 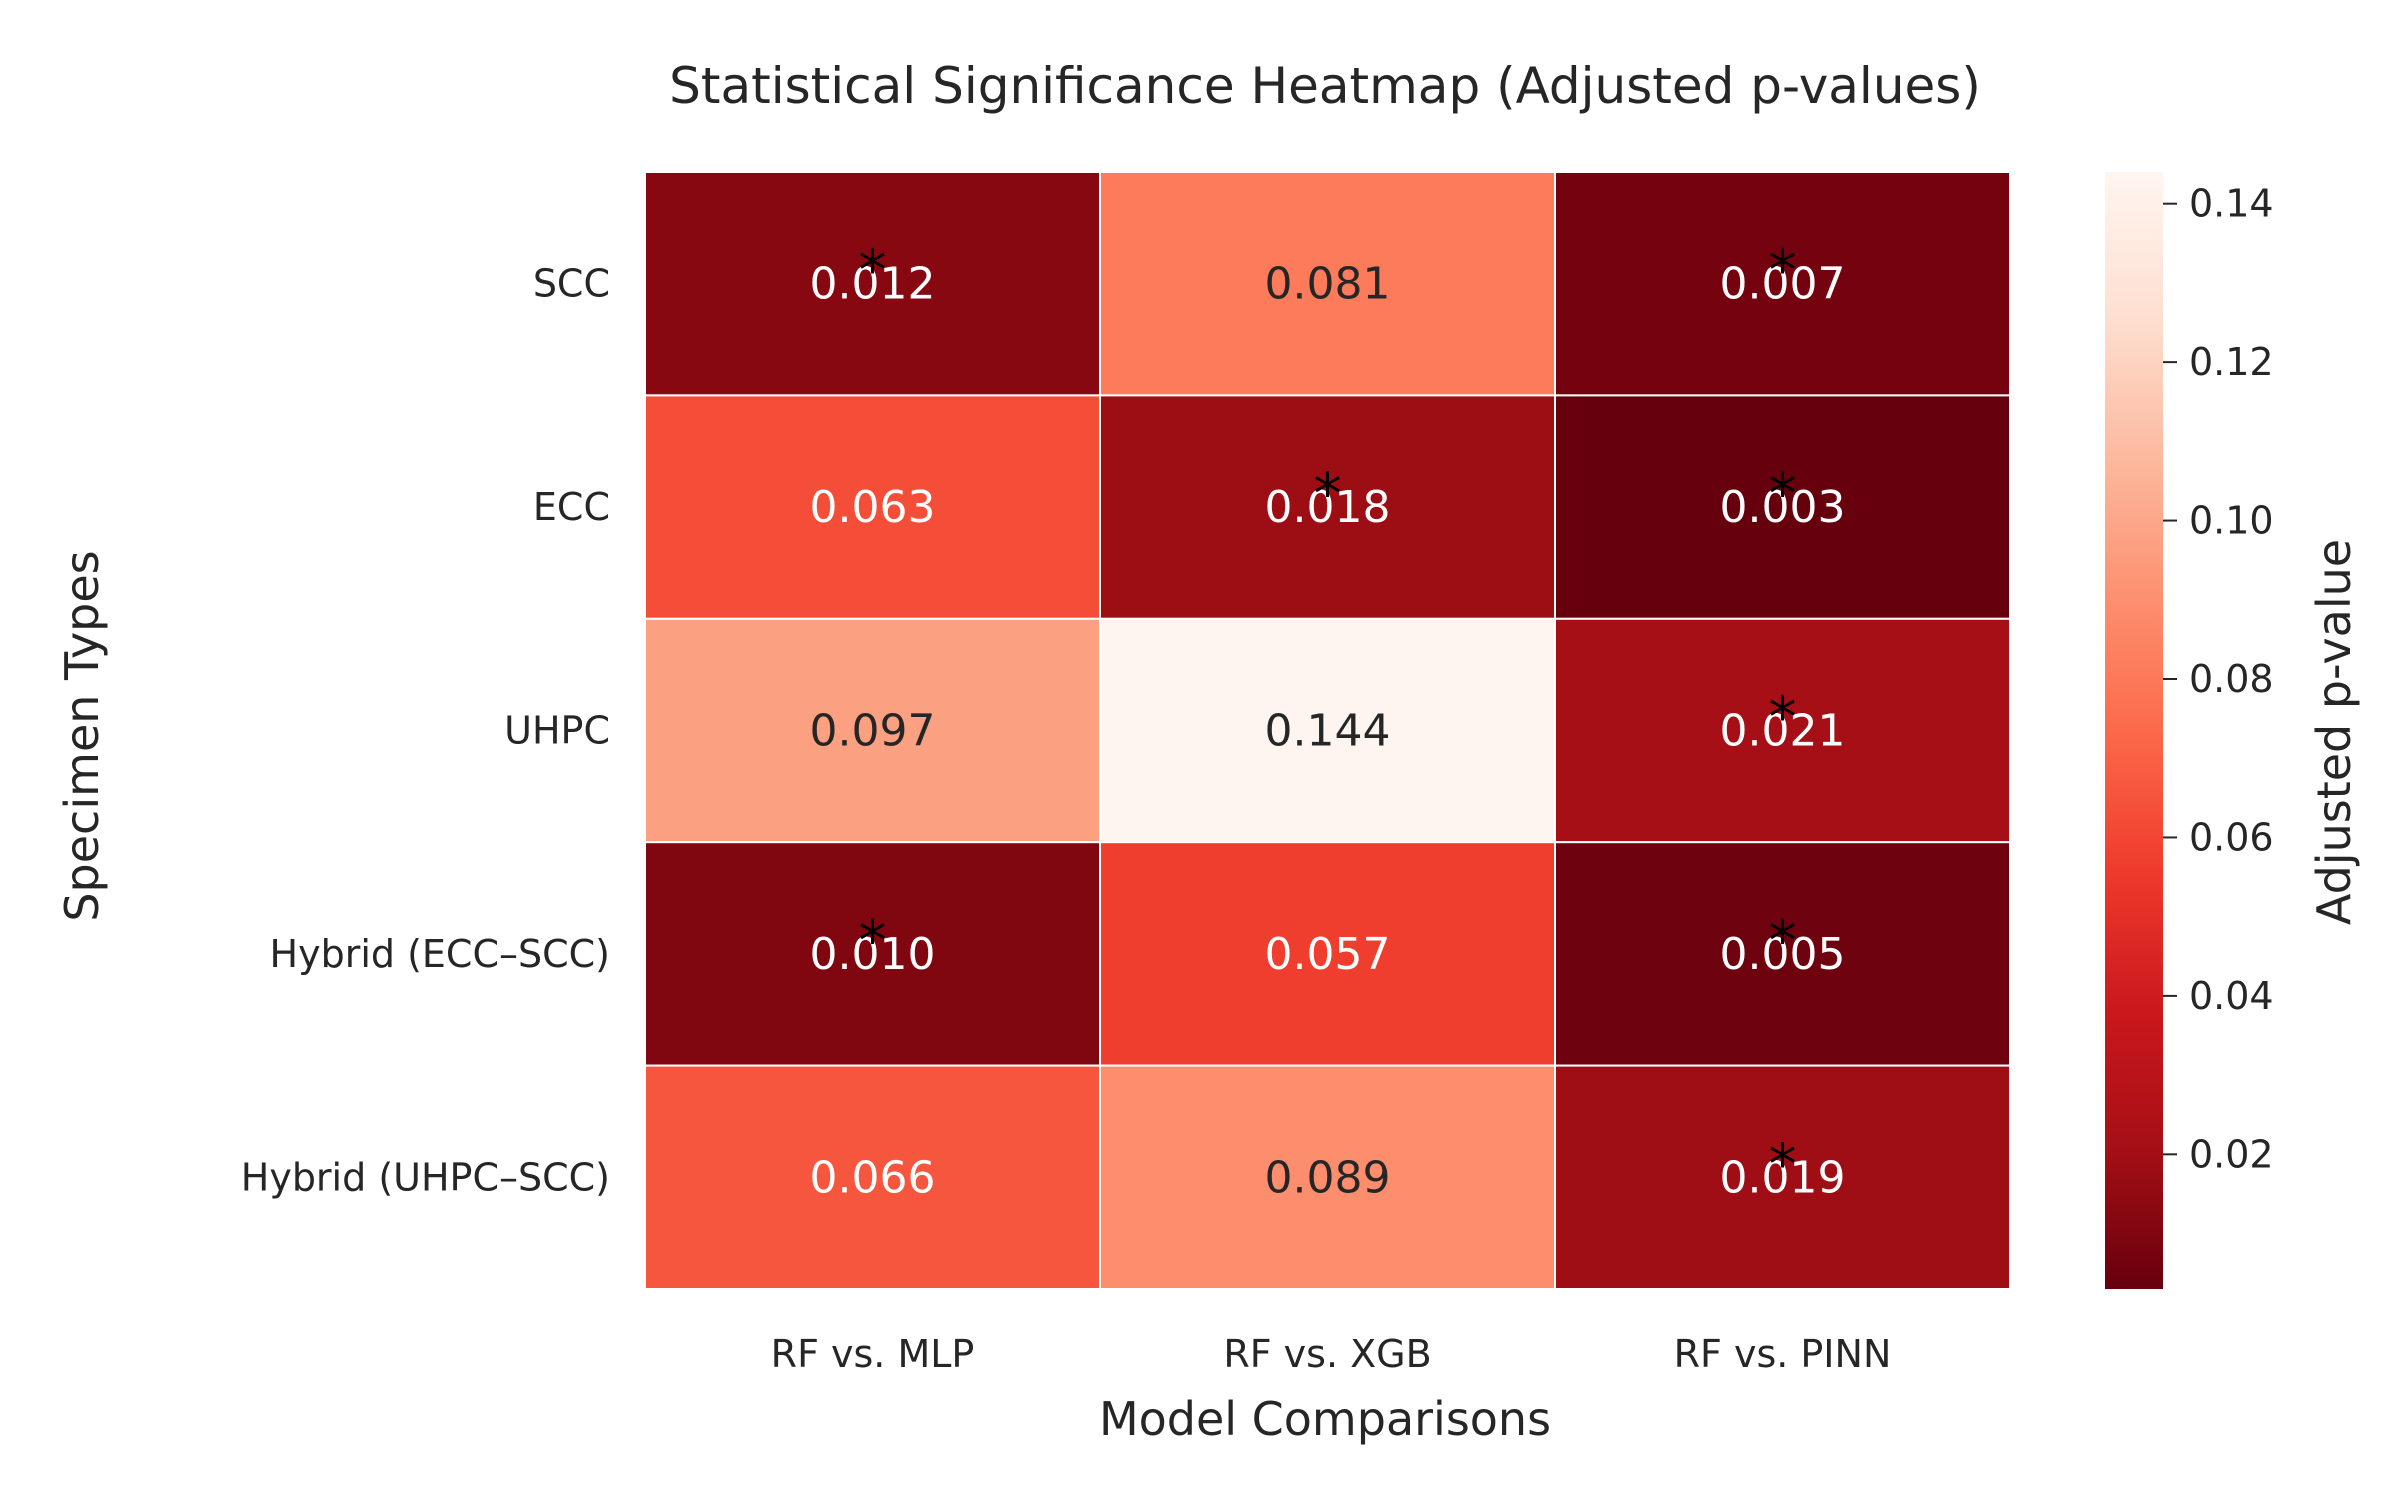 I want to click on colorbar-tick-label: 0.14, so click(x=2231, y=204).